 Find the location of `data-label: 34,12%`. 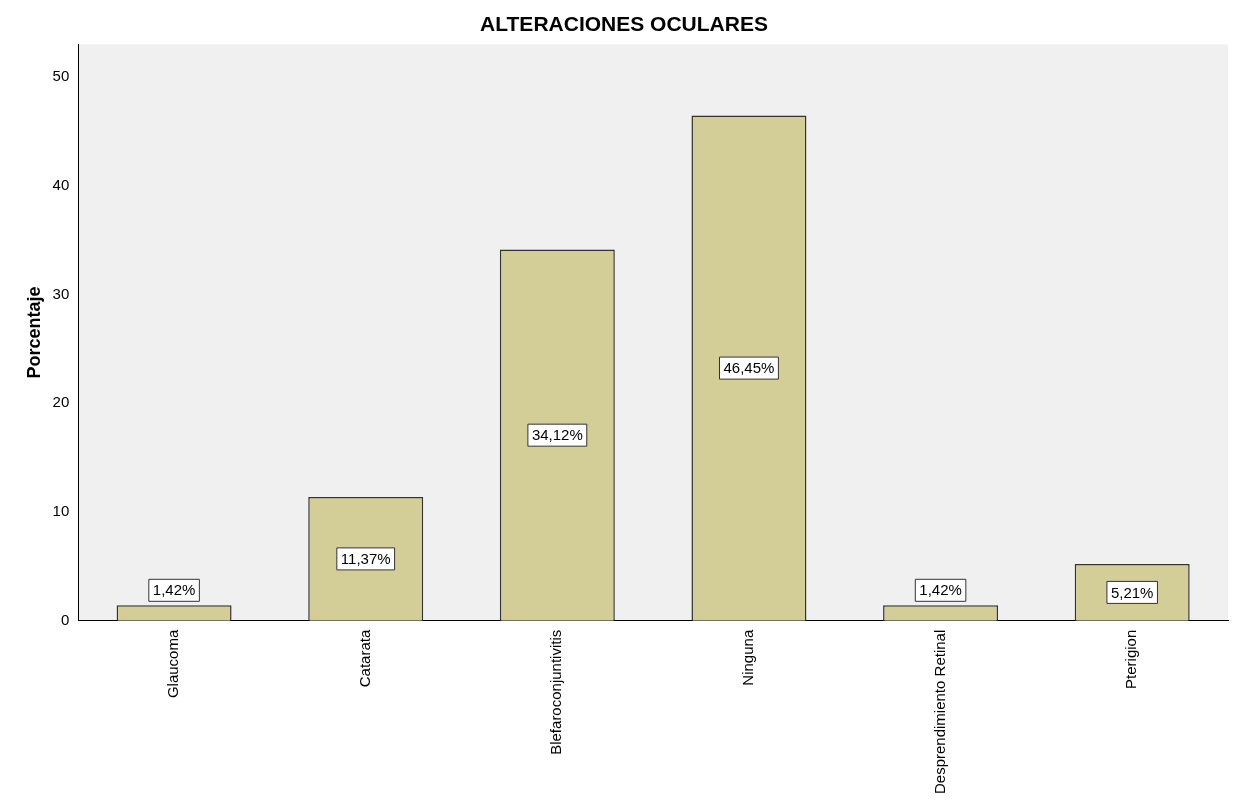

data-label: 34,12% is located at coordinates (557, 435).